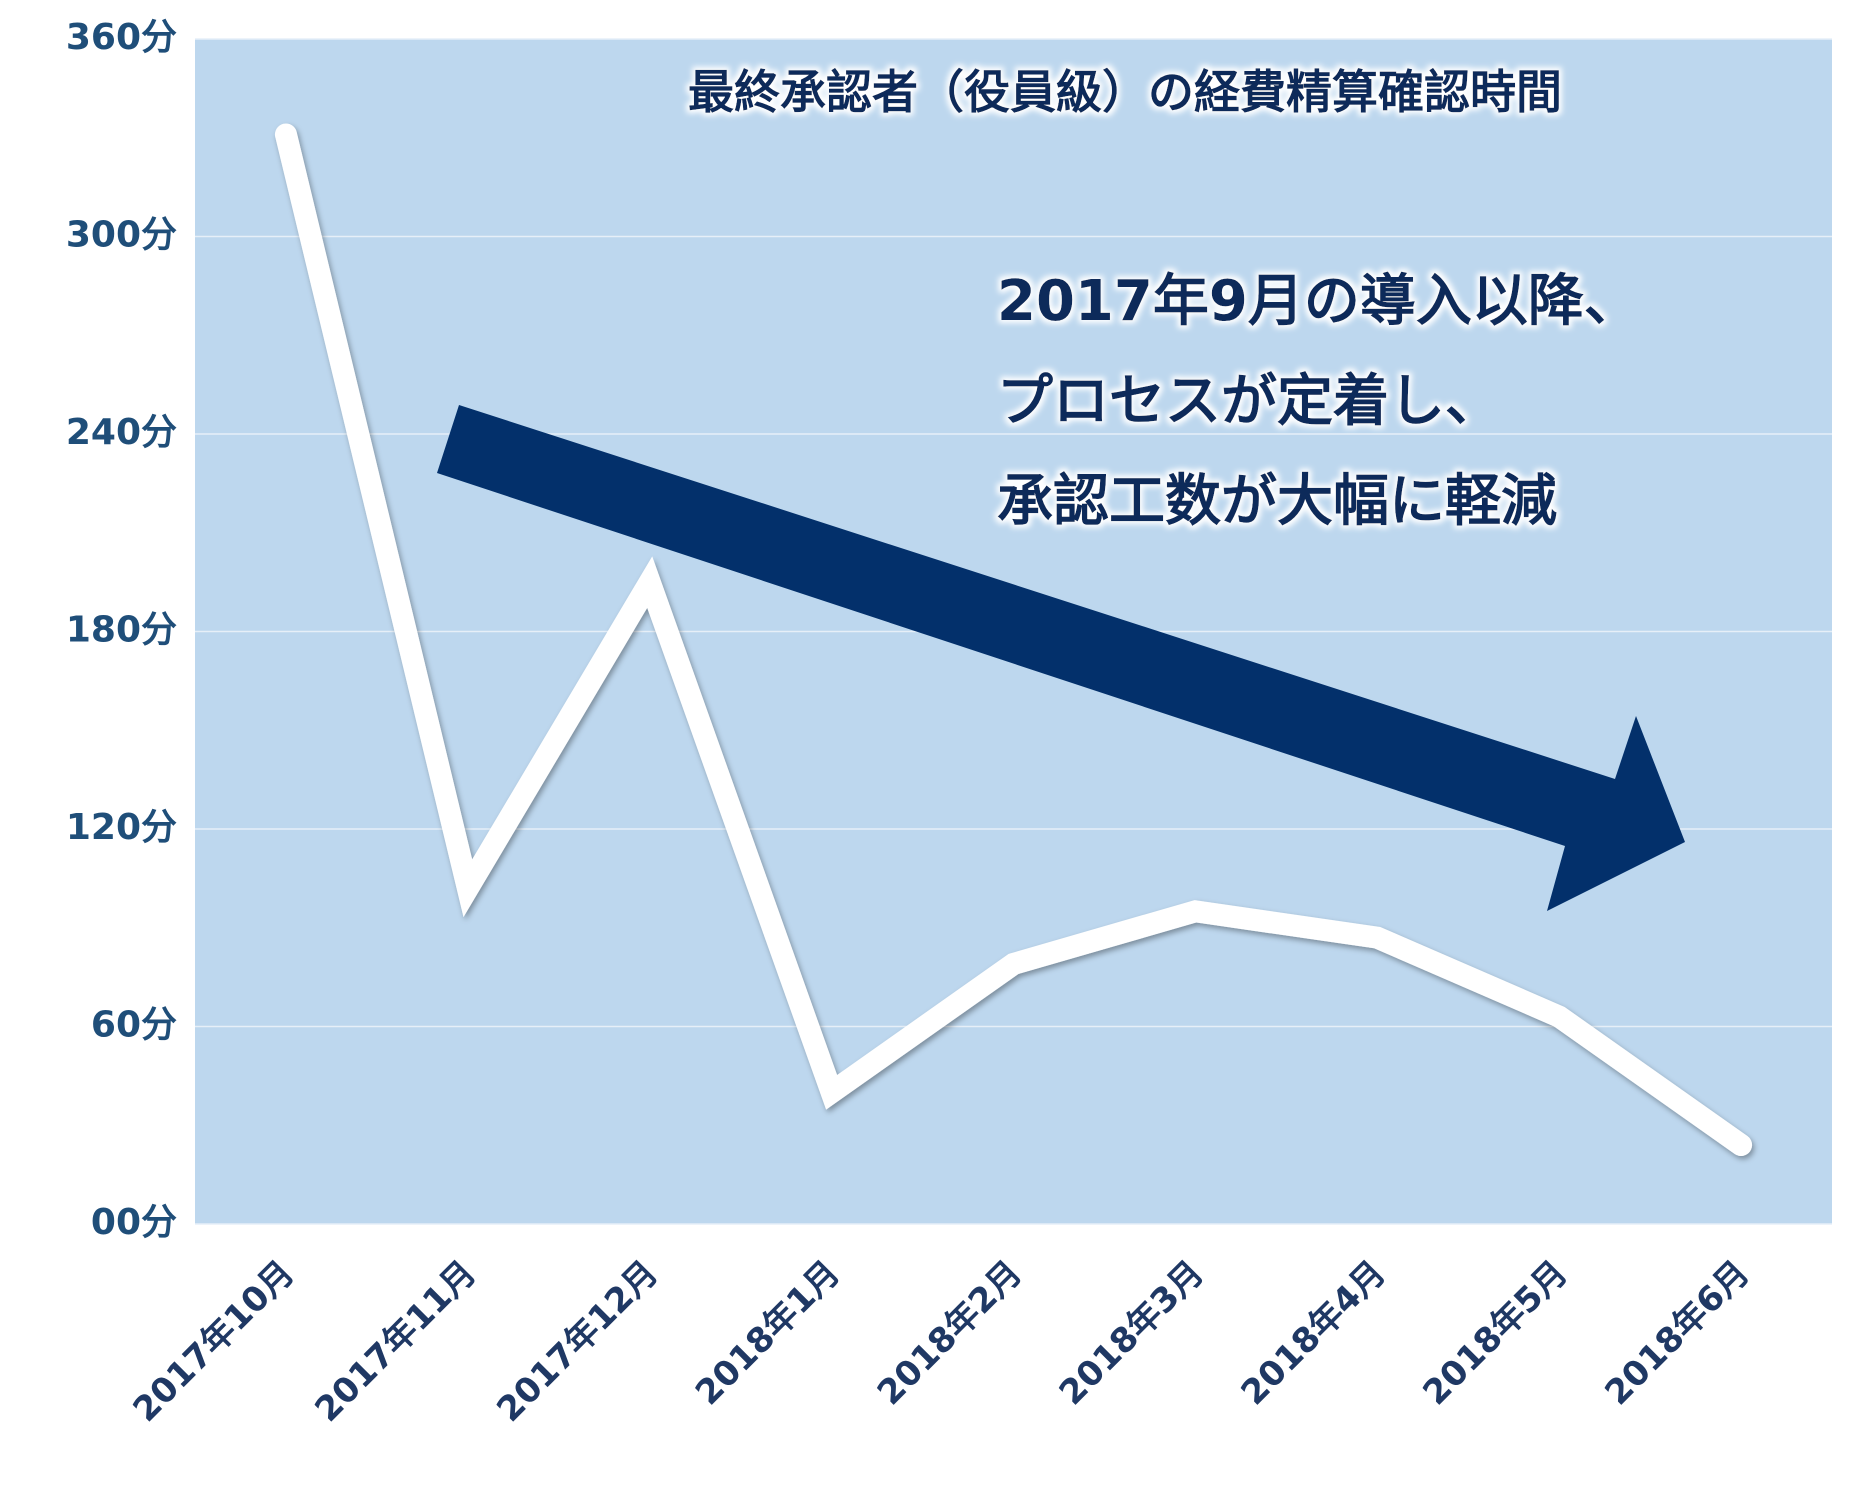 The width and height of the screenshot is (1854, 1489). What do you see at coordinates (214, 1341) in the screenshot?
I see `x-tick-label: 2017年10月` at bounding box center [214, 1341].